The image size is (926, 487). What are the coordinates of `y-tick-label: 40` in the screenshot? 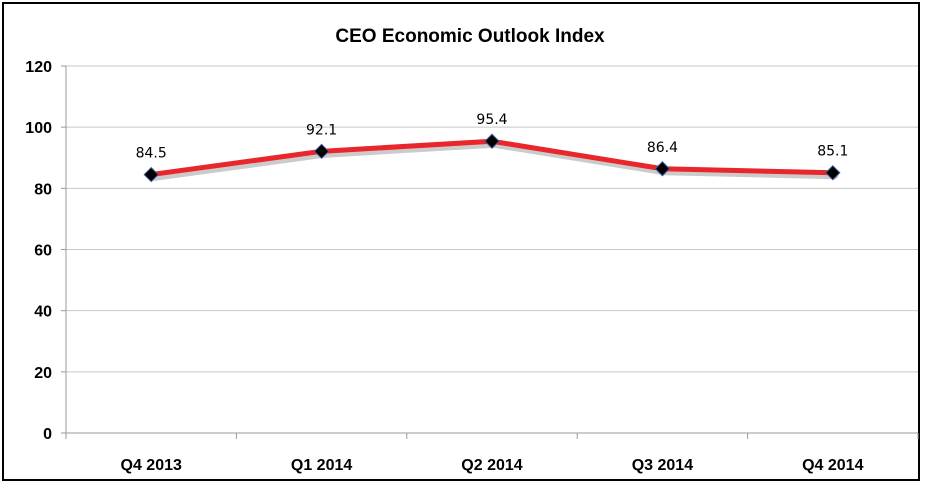 It's located at (43, 312).